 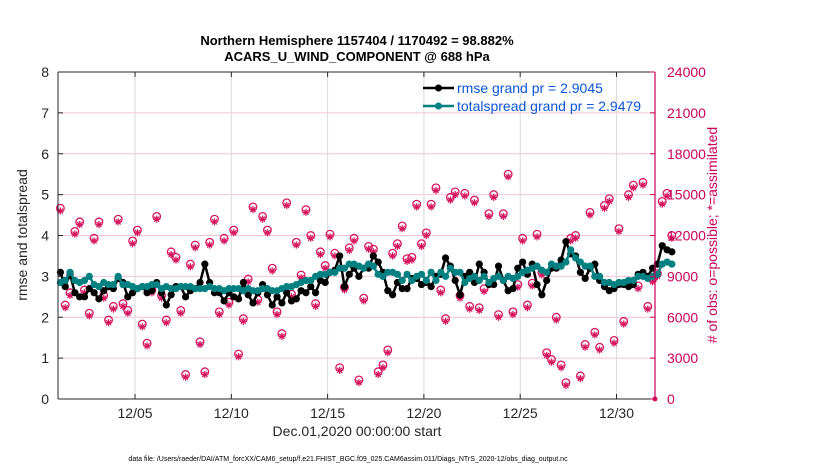 I want to click on y-tick-label: 6, so click(x=45, y=154).